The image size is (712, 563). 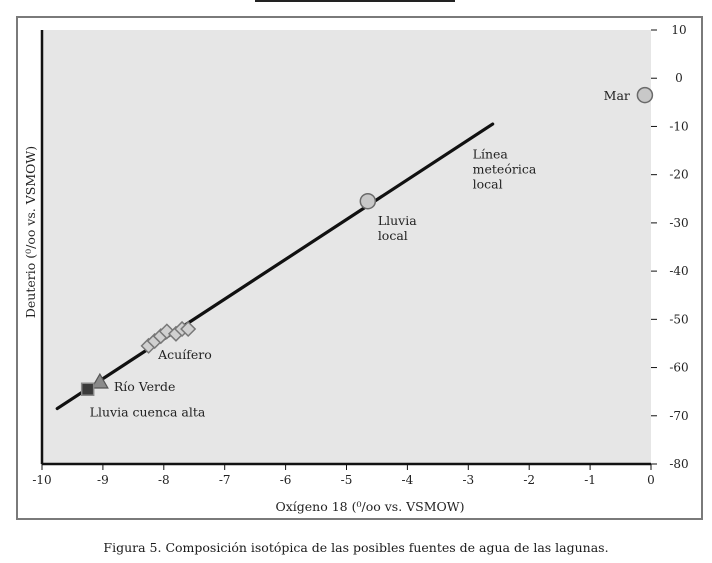 What do you see at coordinates (678, 416) in the screenshot?
I see `y-tick-label: -70` at bounding box center [678, 416].